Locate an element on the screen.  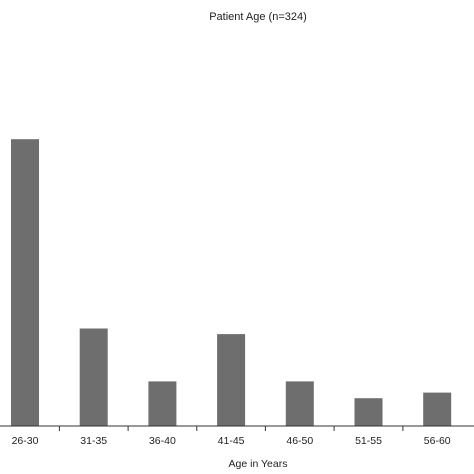
x-tick-label: 41-45 is located at coordinates (231, 441).